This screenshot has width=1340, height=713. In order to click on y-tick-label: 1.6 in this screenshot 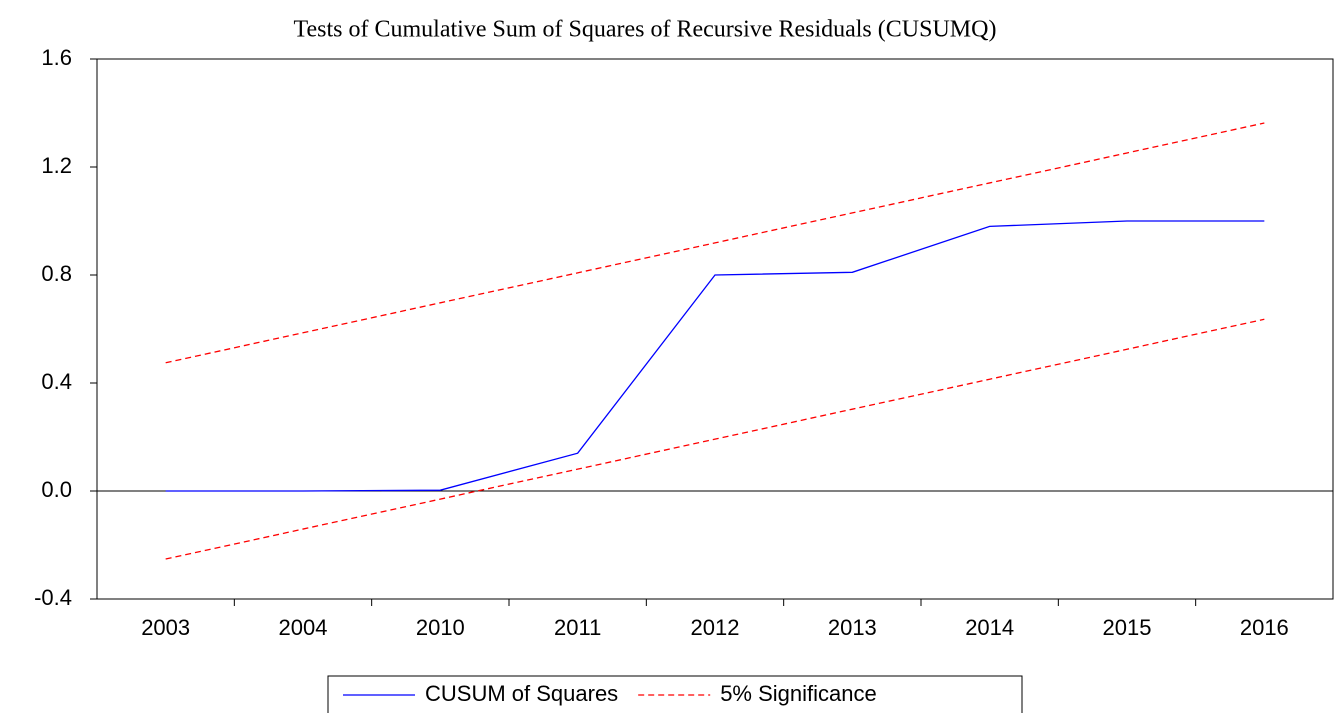, I will do `click(56, 57)`.